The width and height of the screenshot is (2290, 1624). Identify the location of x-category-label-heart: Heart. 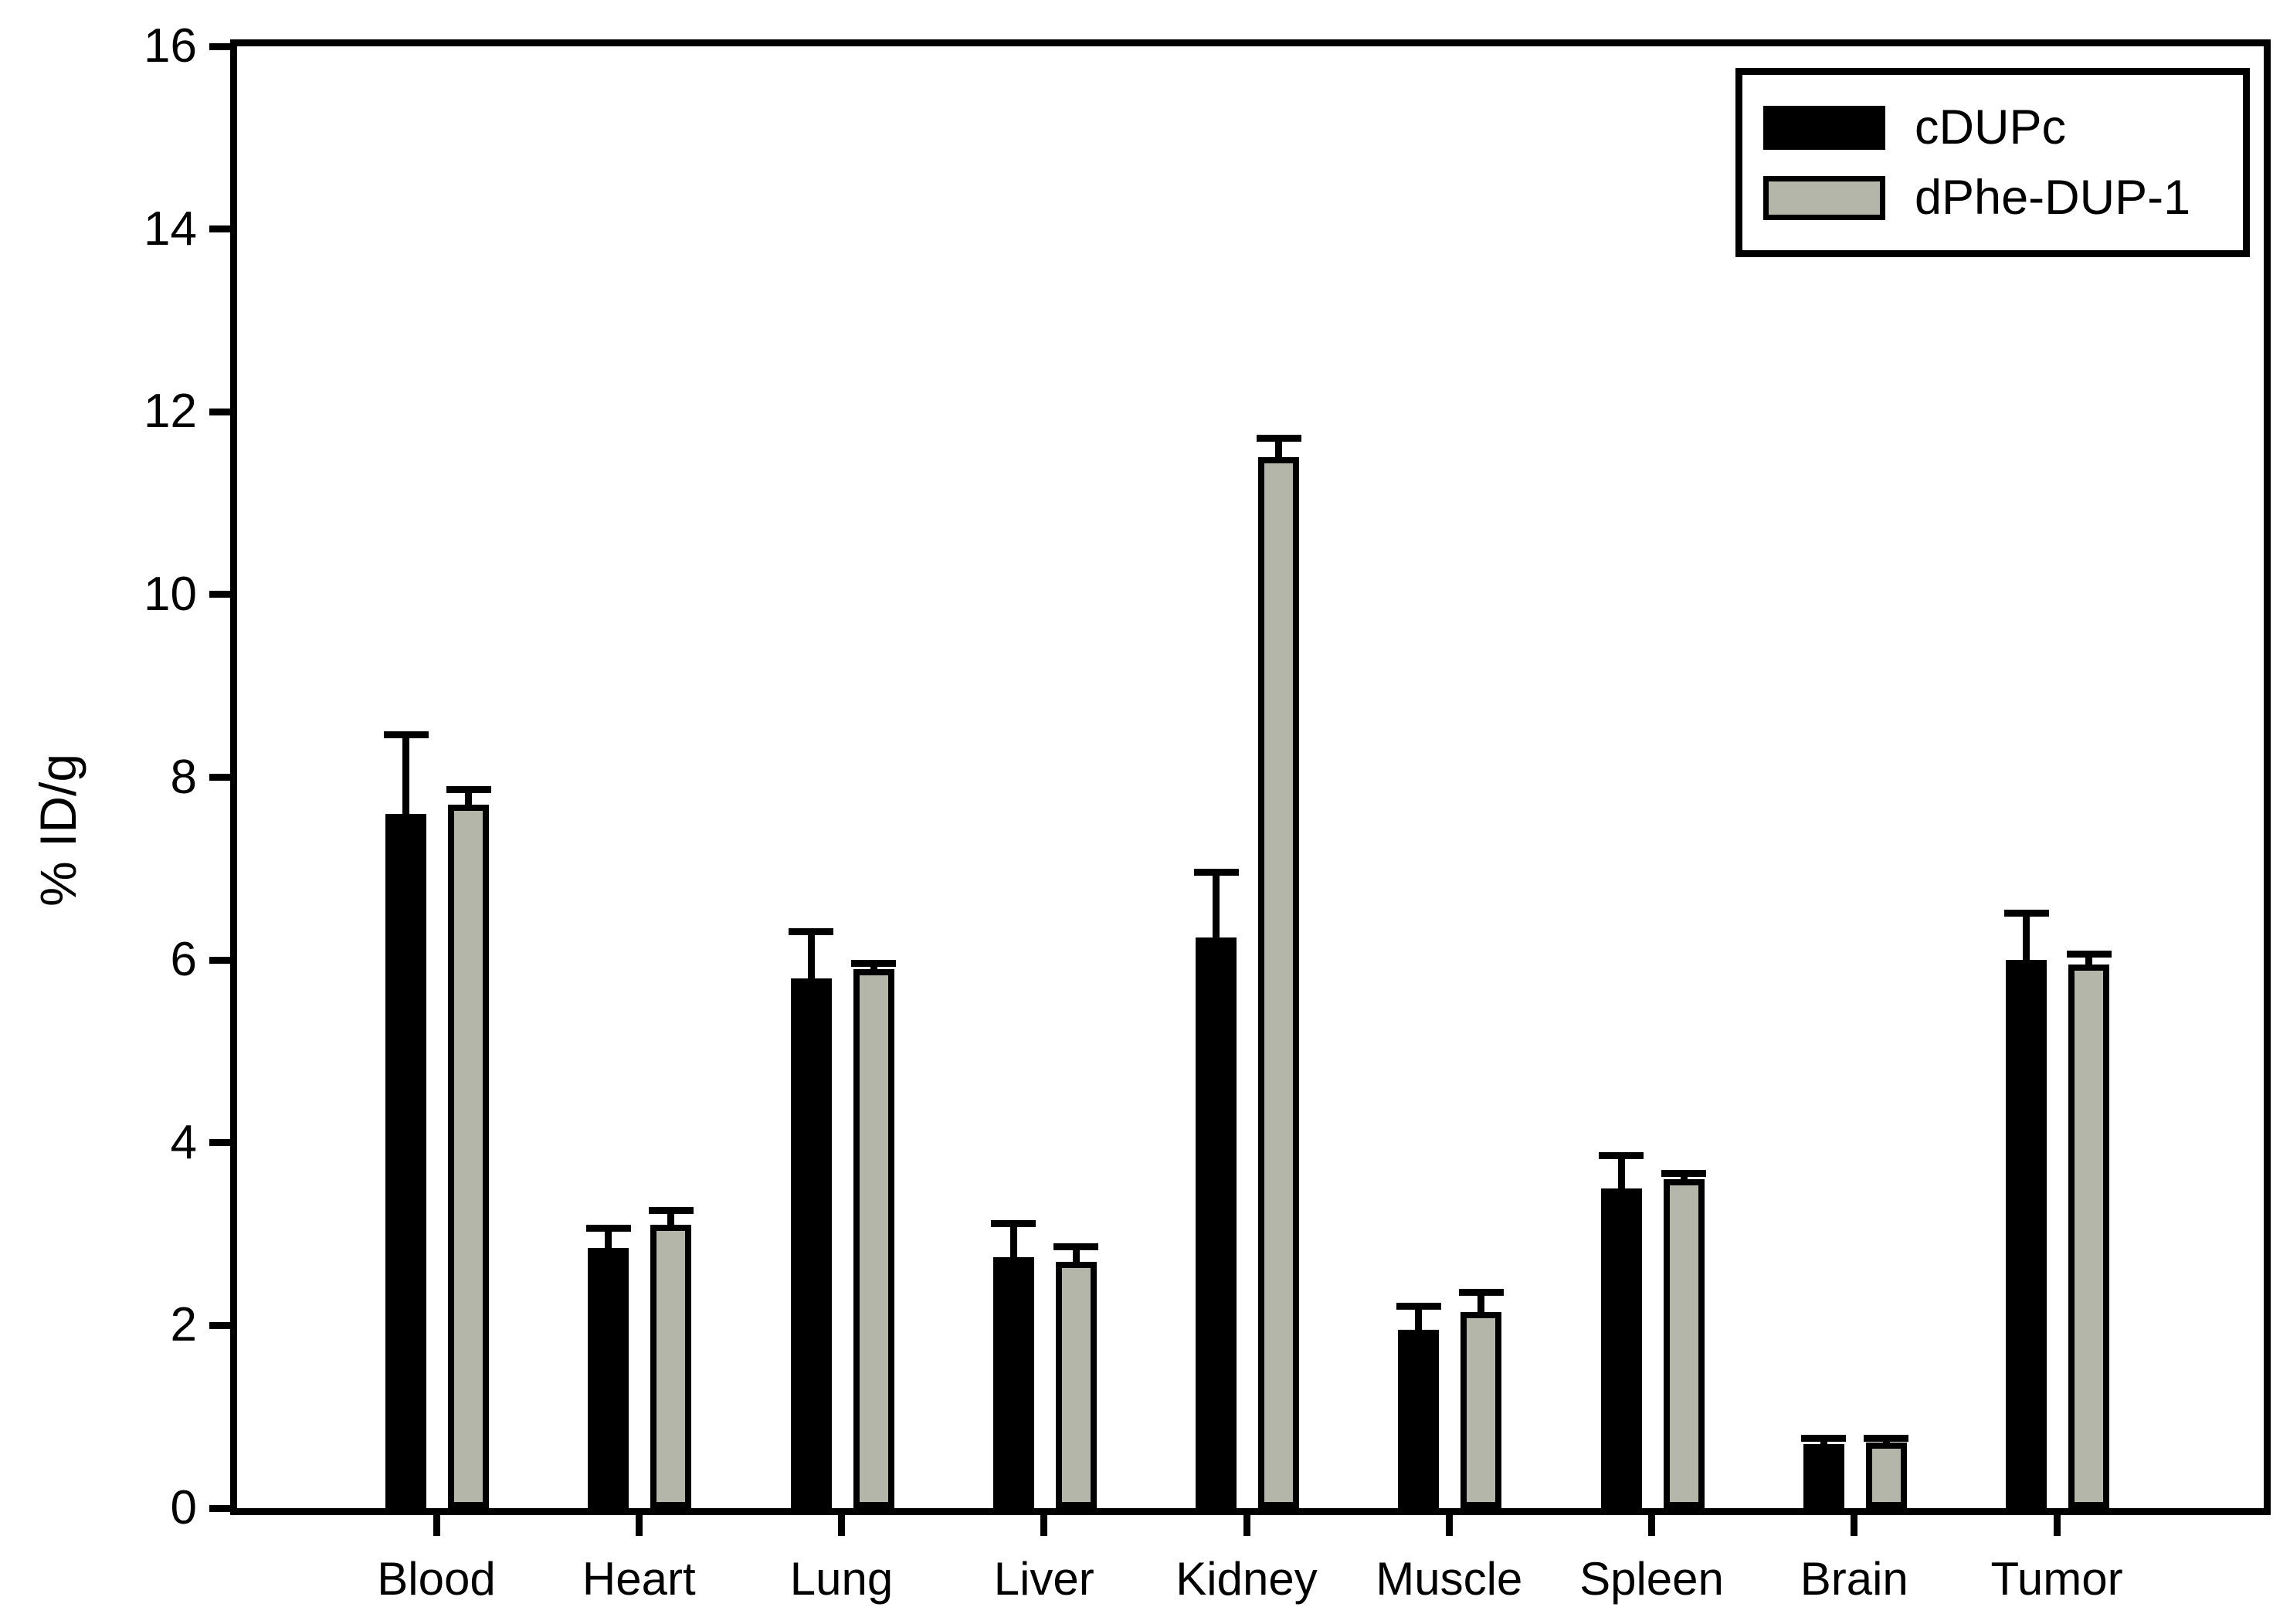
(639, 1579).